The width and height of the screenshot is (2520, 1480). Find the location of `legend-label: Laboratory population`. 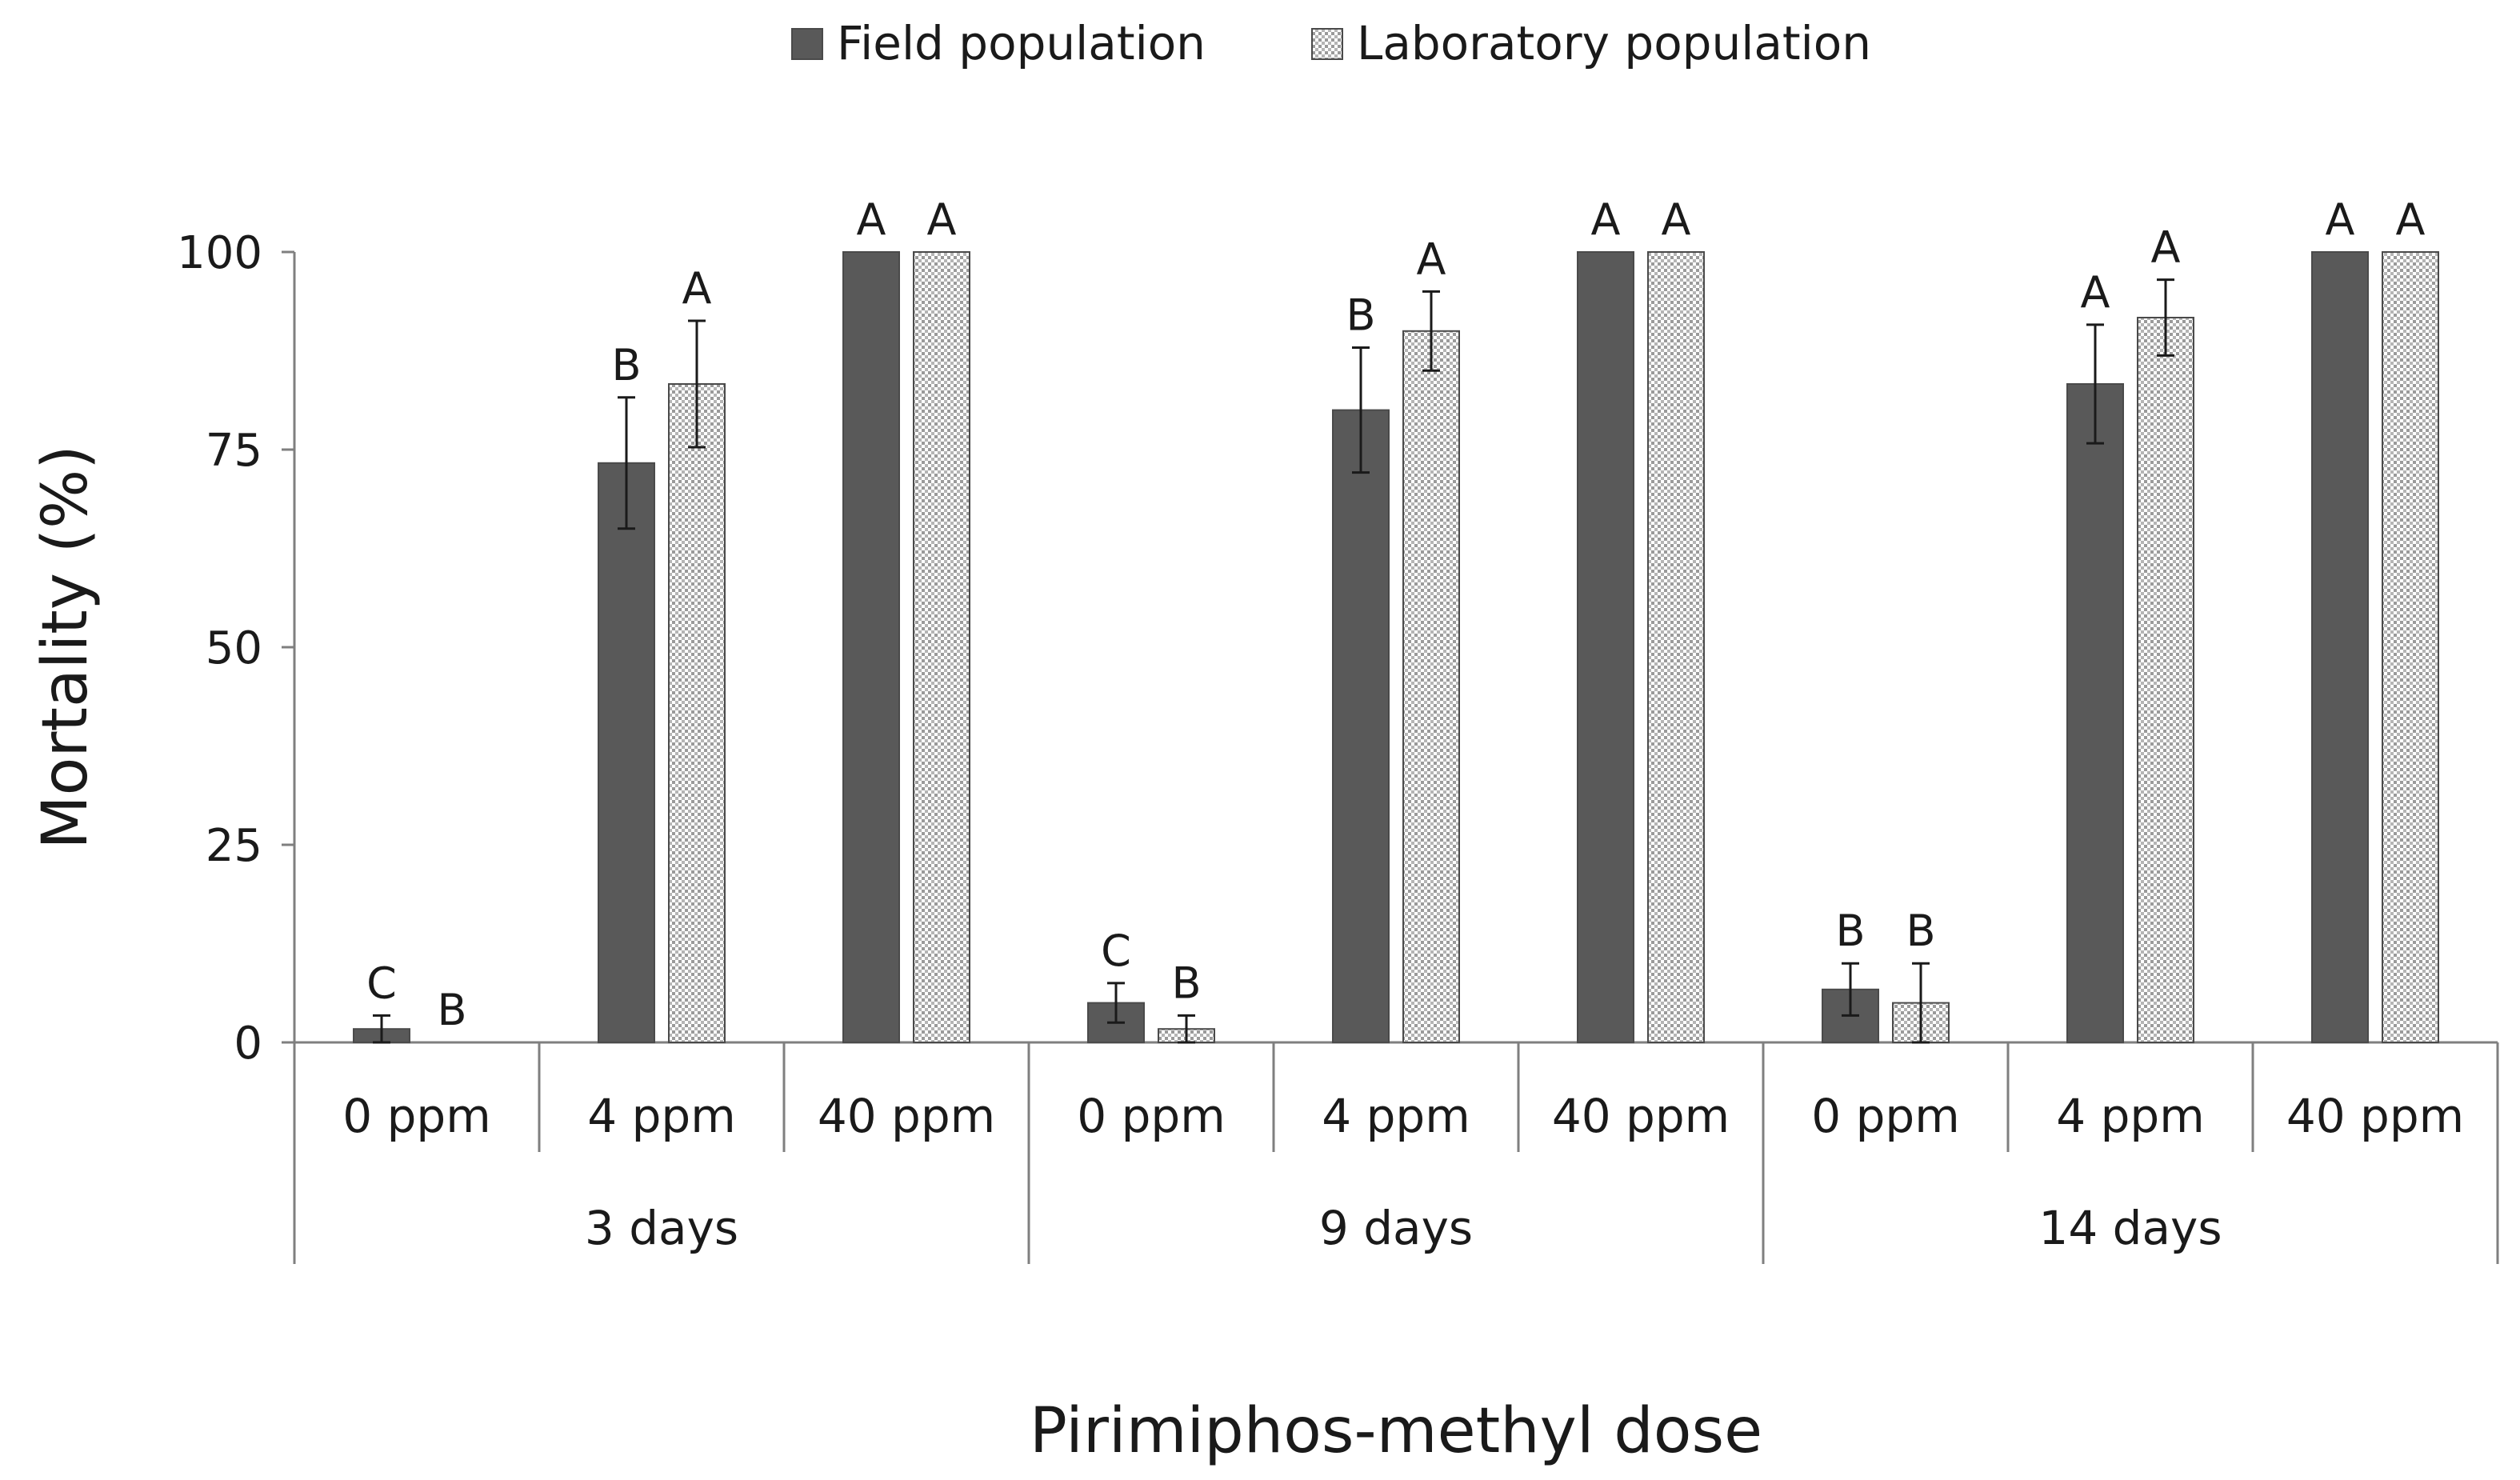

legend-label: Laboratory population is located at coordinates (1614, 43).